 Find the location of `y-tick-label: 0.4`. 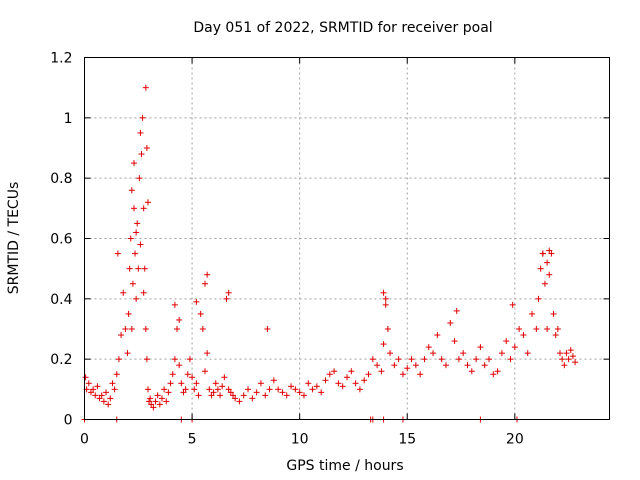

y-tick-label: 0.4 is located at coordinates (61, 300).